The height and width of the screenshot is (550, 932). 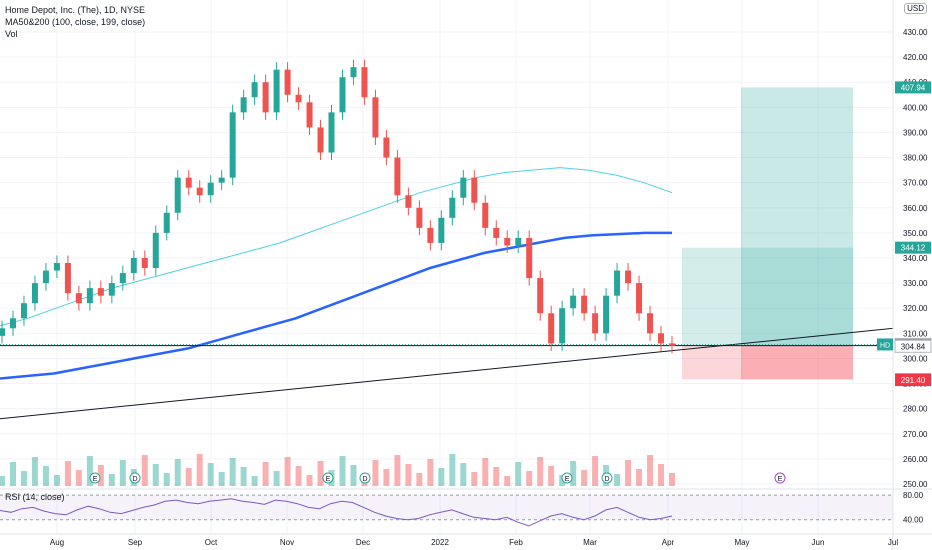 I want to click on price-tick-label: 250.00, so click(x=915, y=484).